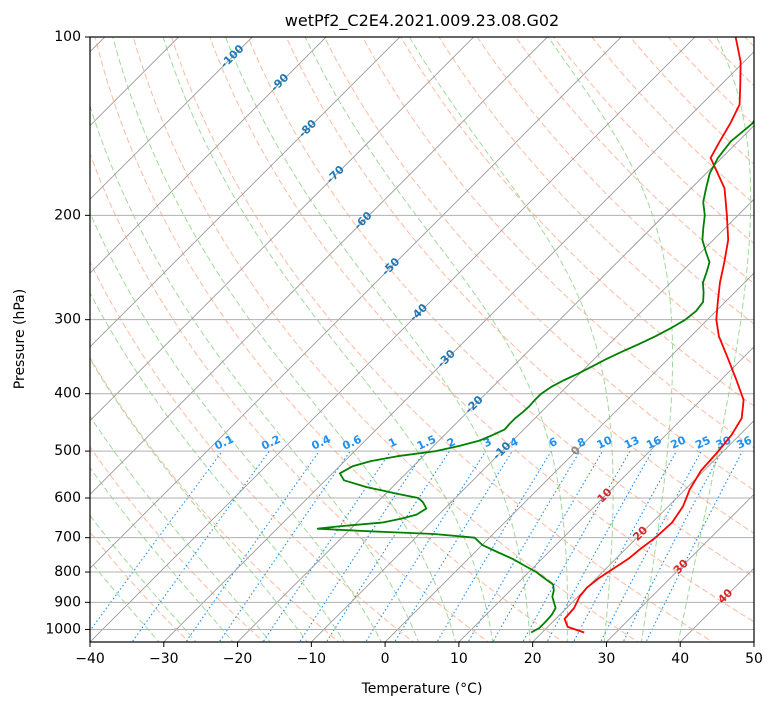 The width and height of the screenshot is (775, 708). I want to click on mixing-ratio-label: 0.1, so click(224, 443).